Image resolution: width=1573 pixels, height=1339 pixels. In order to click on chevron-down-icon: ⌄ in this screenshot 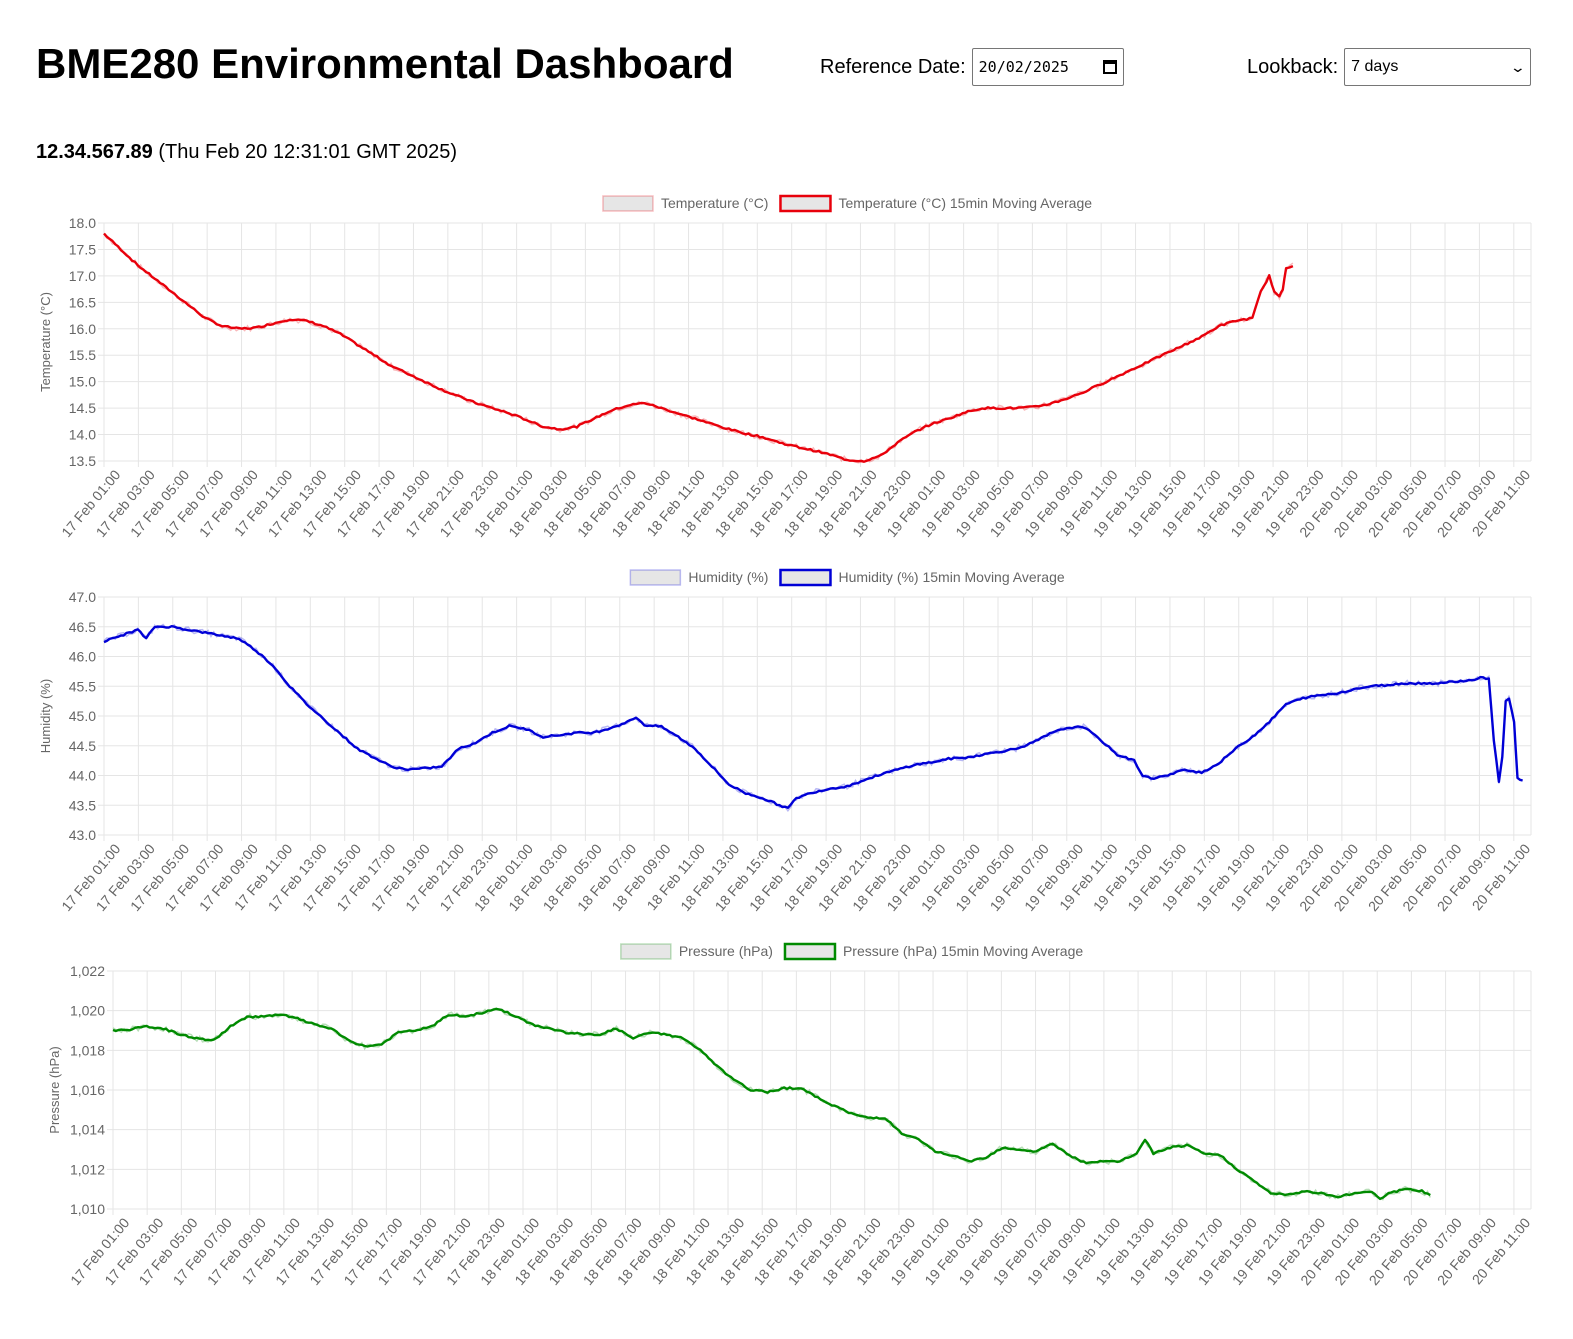, I will do `click(1518, 66)`.